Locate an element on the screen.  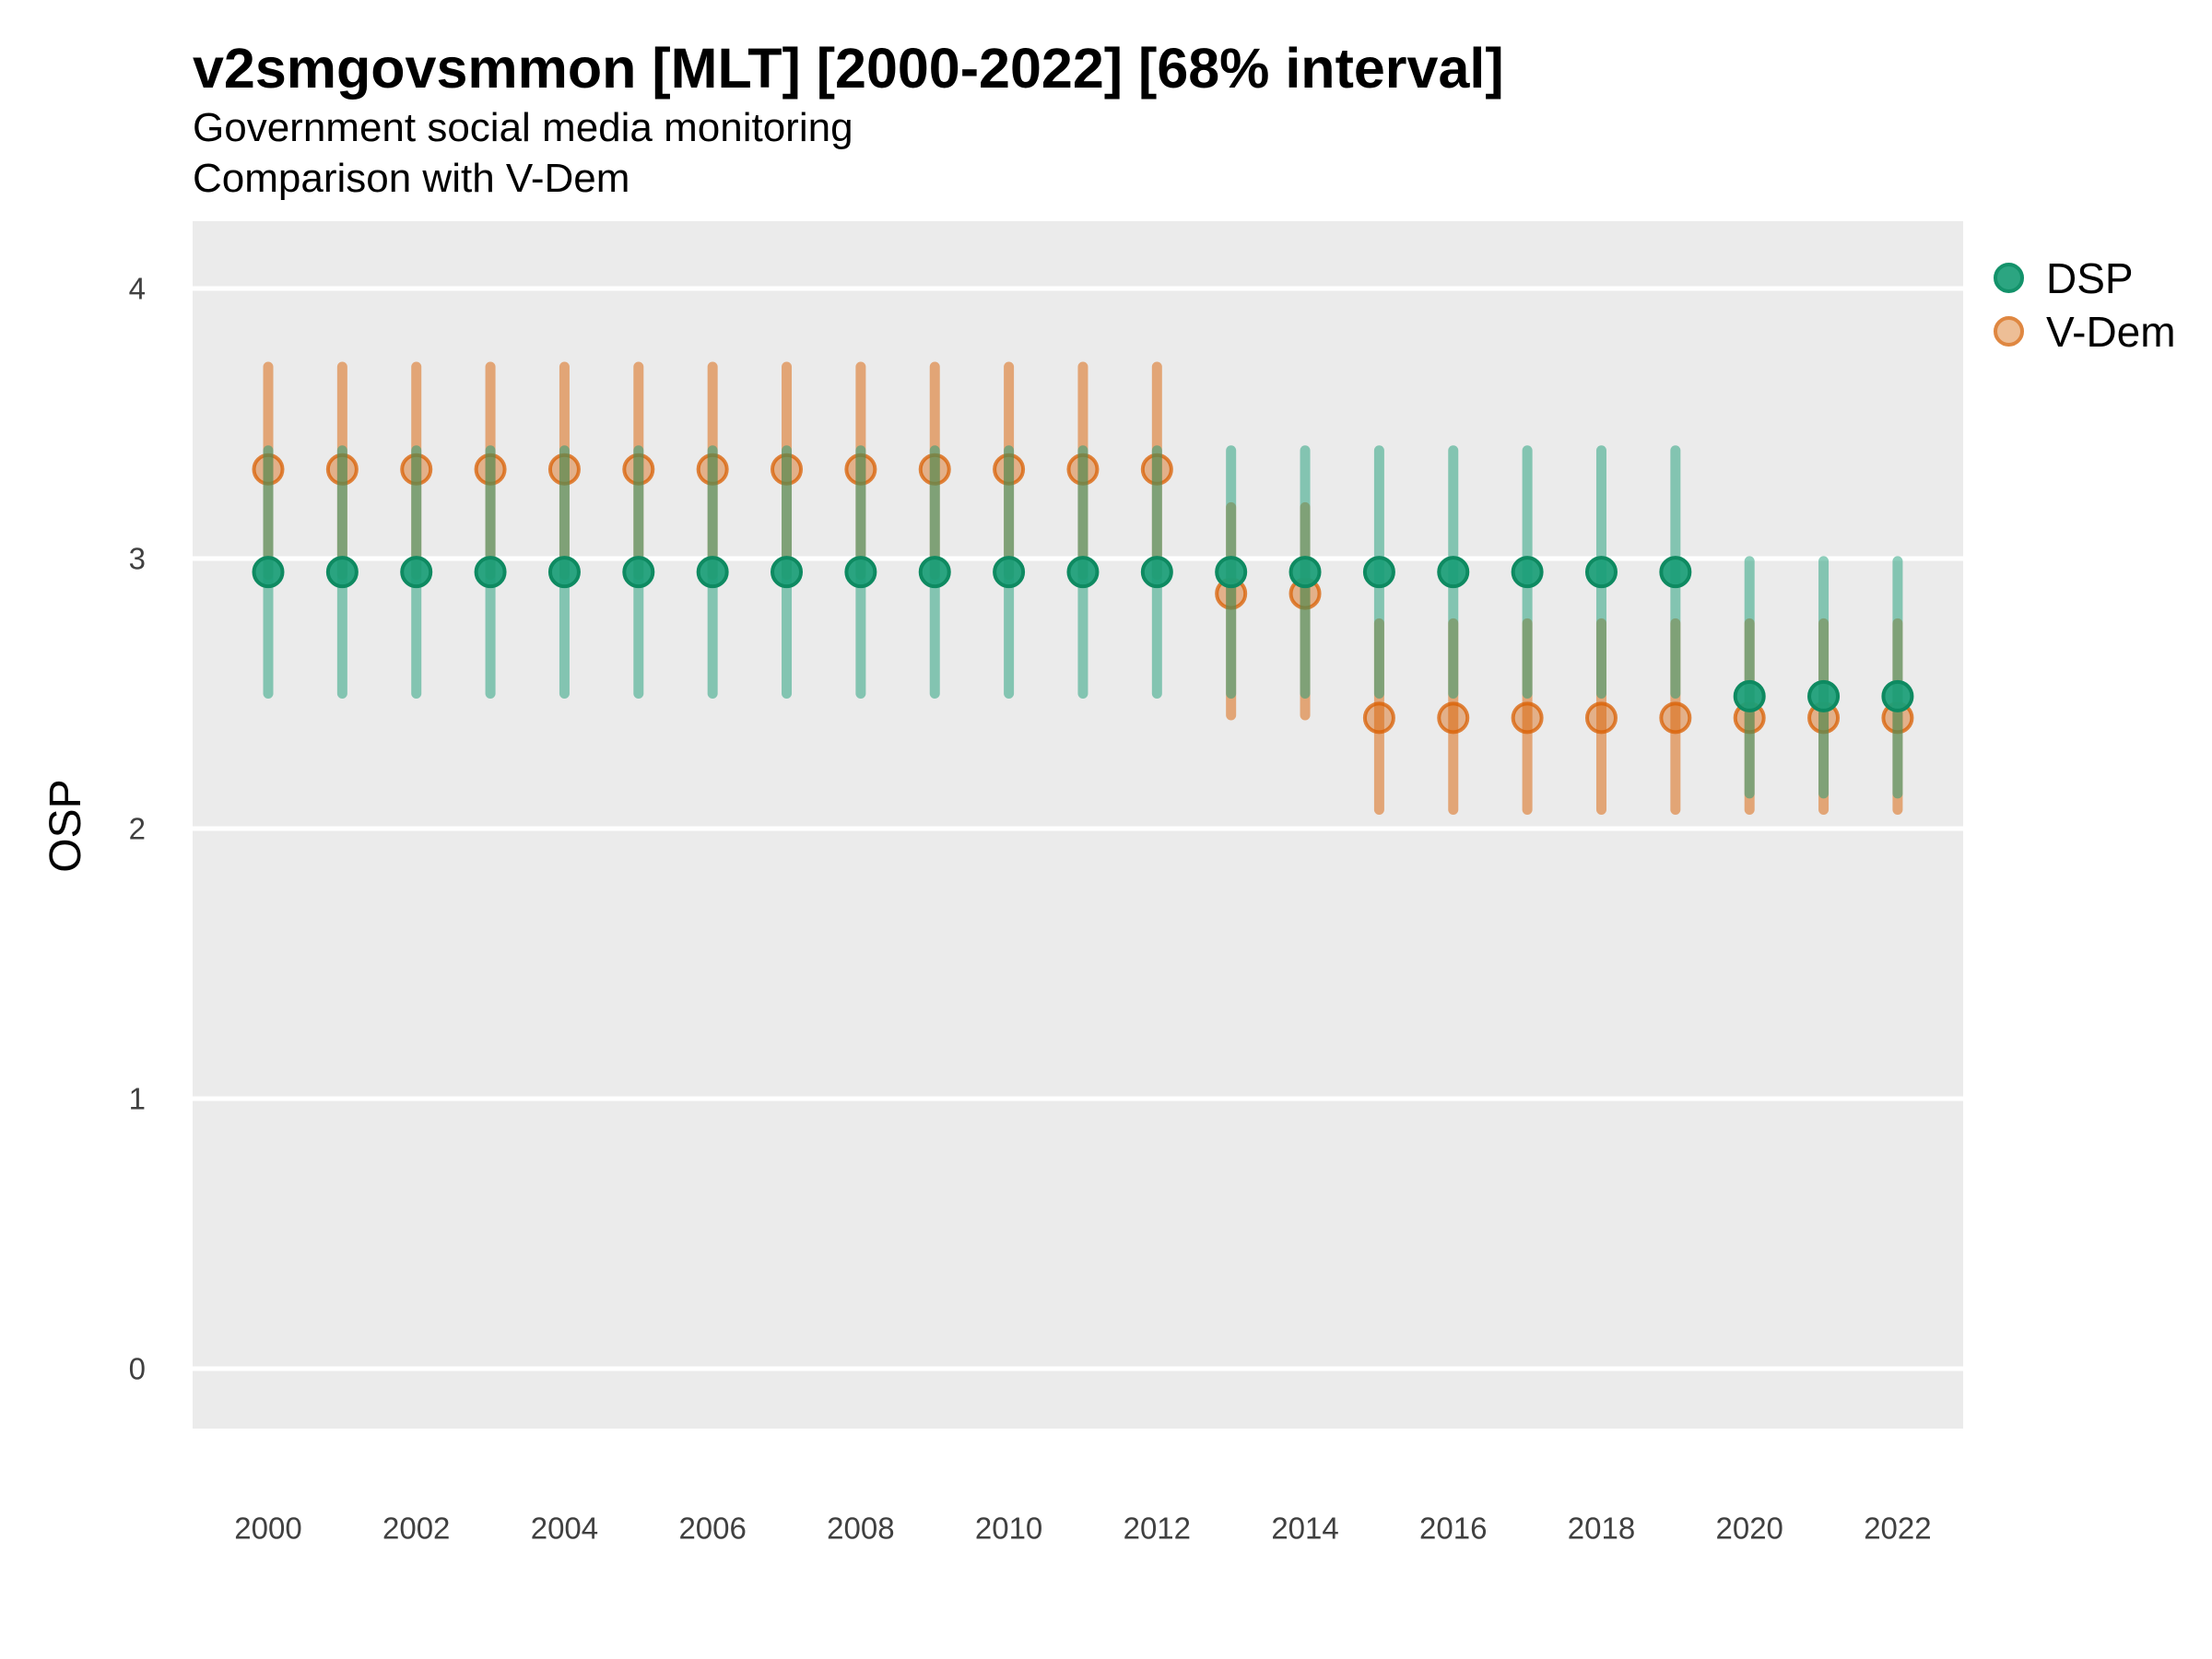
legend-label-vdem: V-Dem is located at coordinates (2111, 331).